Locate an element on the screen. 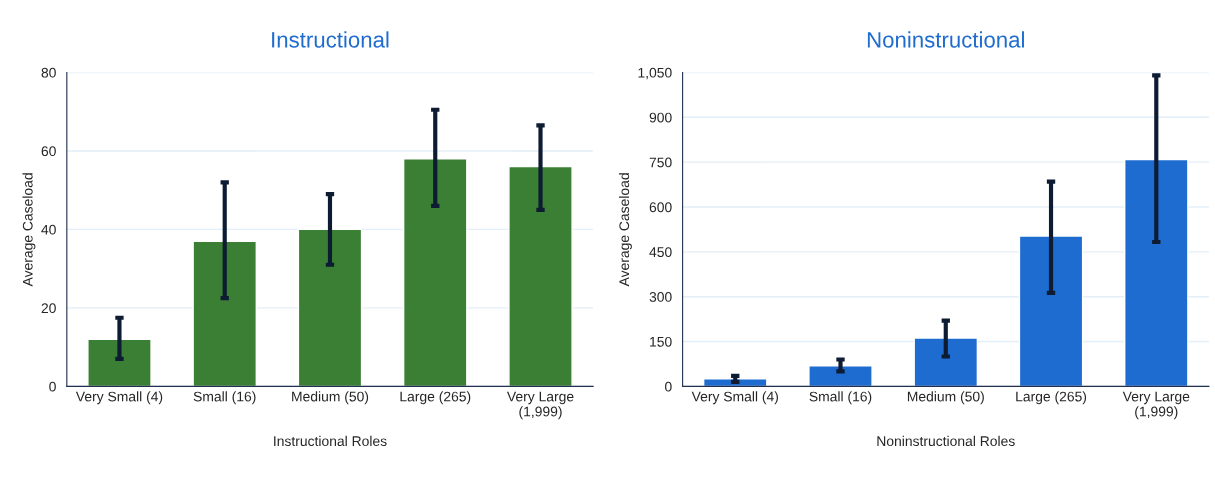 The image size is (1215, 483). y-tick-label: 40 is located at coordinates (48, 229).